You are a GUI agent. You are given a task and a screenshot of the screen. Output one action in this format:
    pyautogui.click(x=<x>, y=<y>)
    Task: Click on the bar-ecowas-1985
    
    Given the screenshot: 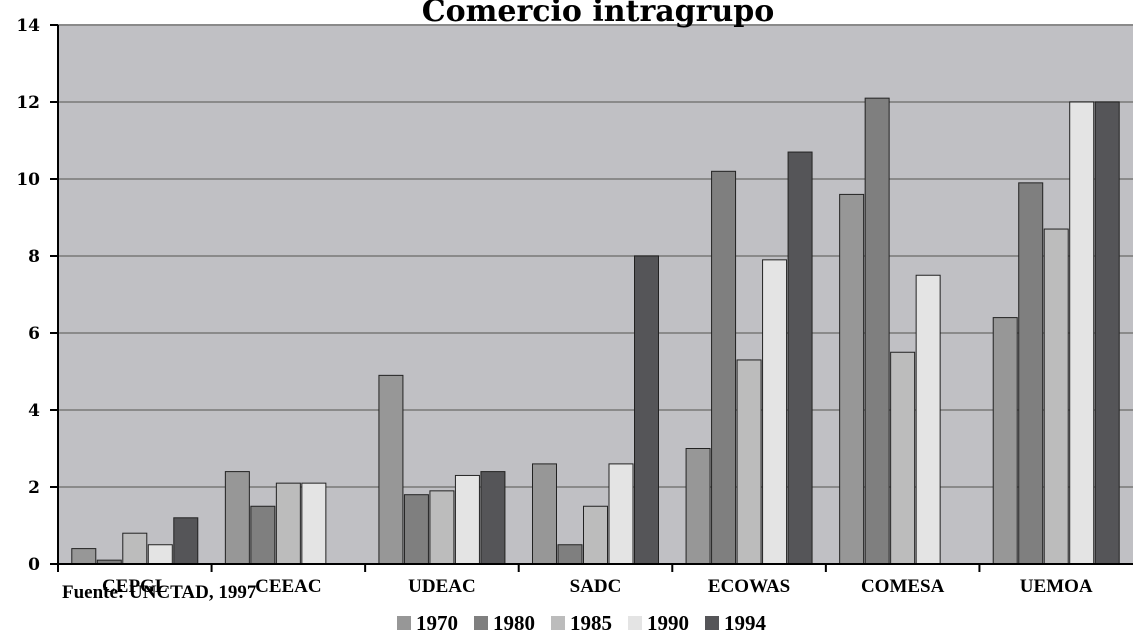 What is the action you would take?
    pyautogui.click(x=749, y=462)
    